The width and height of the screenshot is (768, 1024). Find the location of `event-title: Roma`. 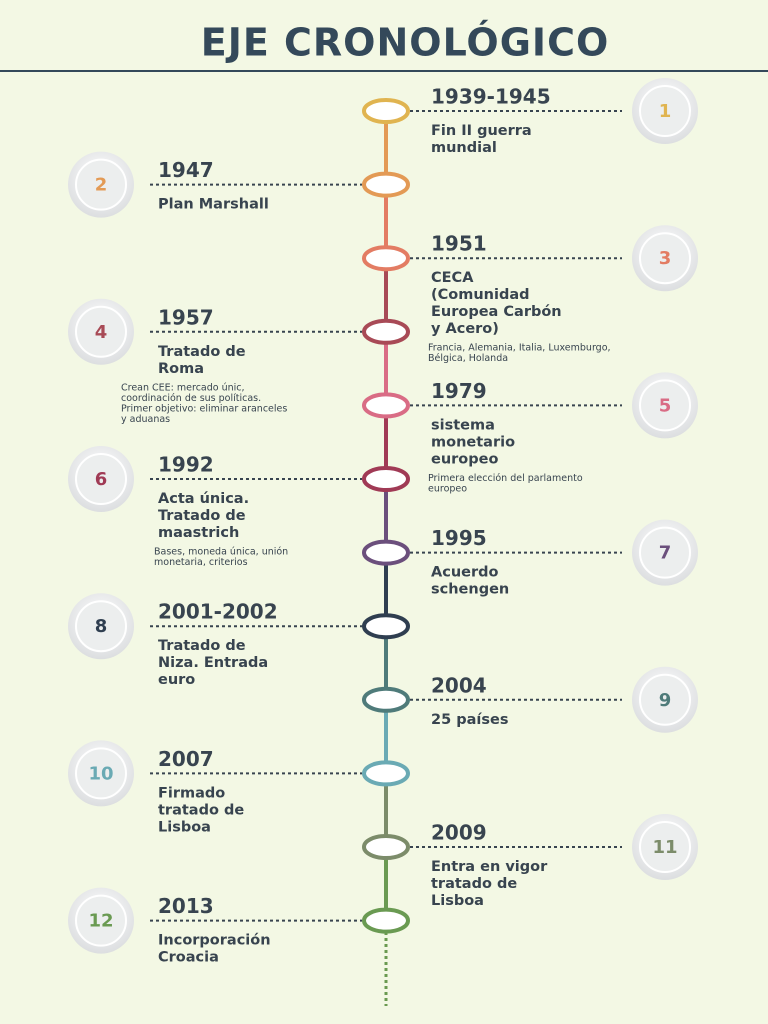

event-title: Roma is located at coordinates (181, 369).